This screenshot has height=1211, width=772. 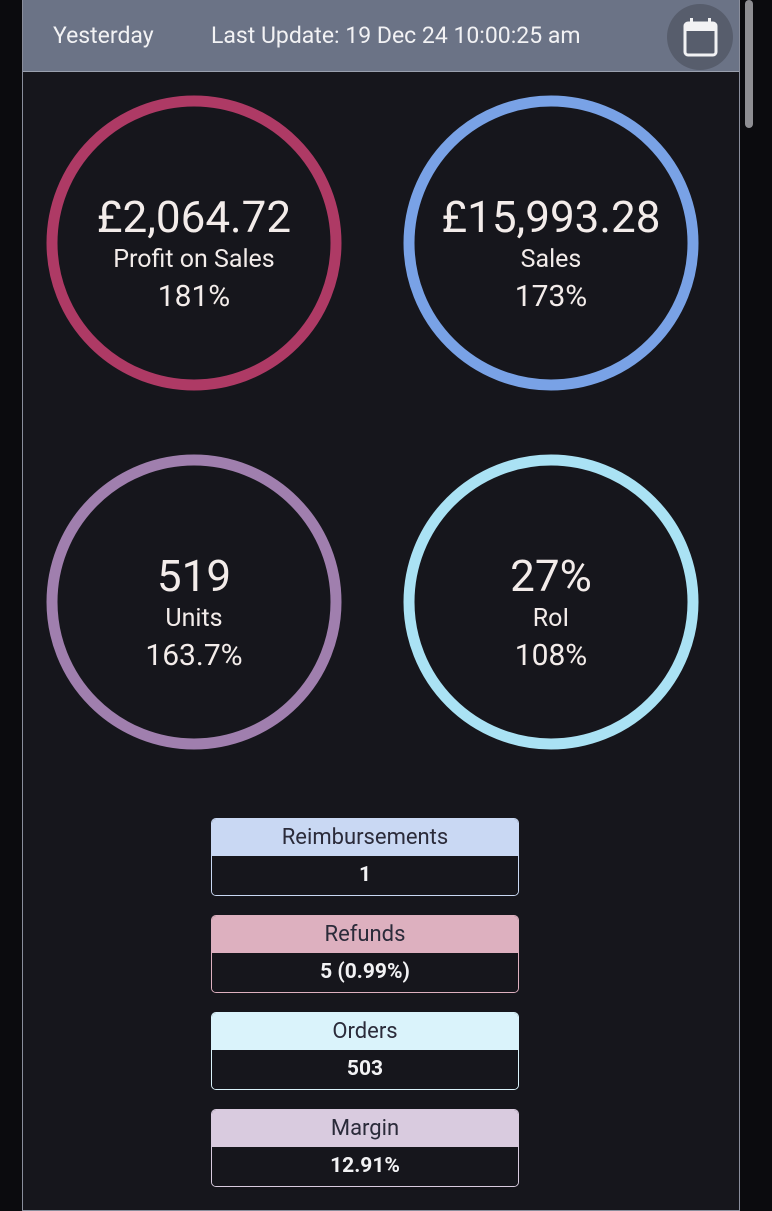 What do you see at coordinates (551, 296) in the screenshot?
I see `metric-change: 173%` at bounding box center [551, 296].